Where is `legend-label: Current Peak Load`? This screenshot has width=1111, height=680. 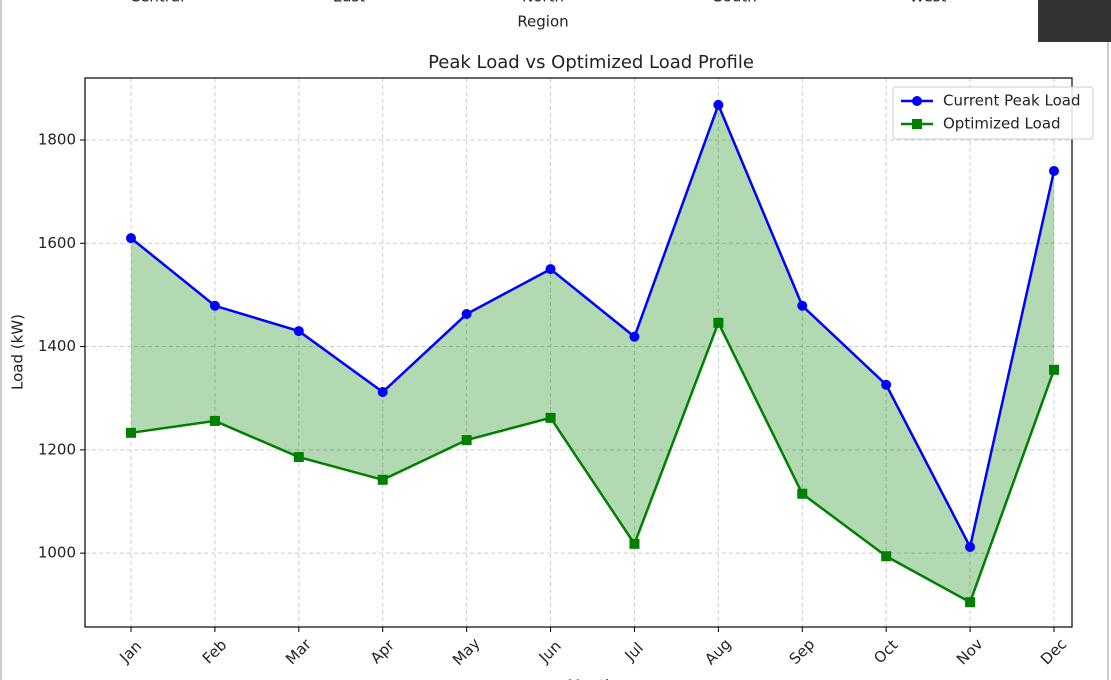 legend-label: Current Peak Load is located at coordinates (1011, 101).